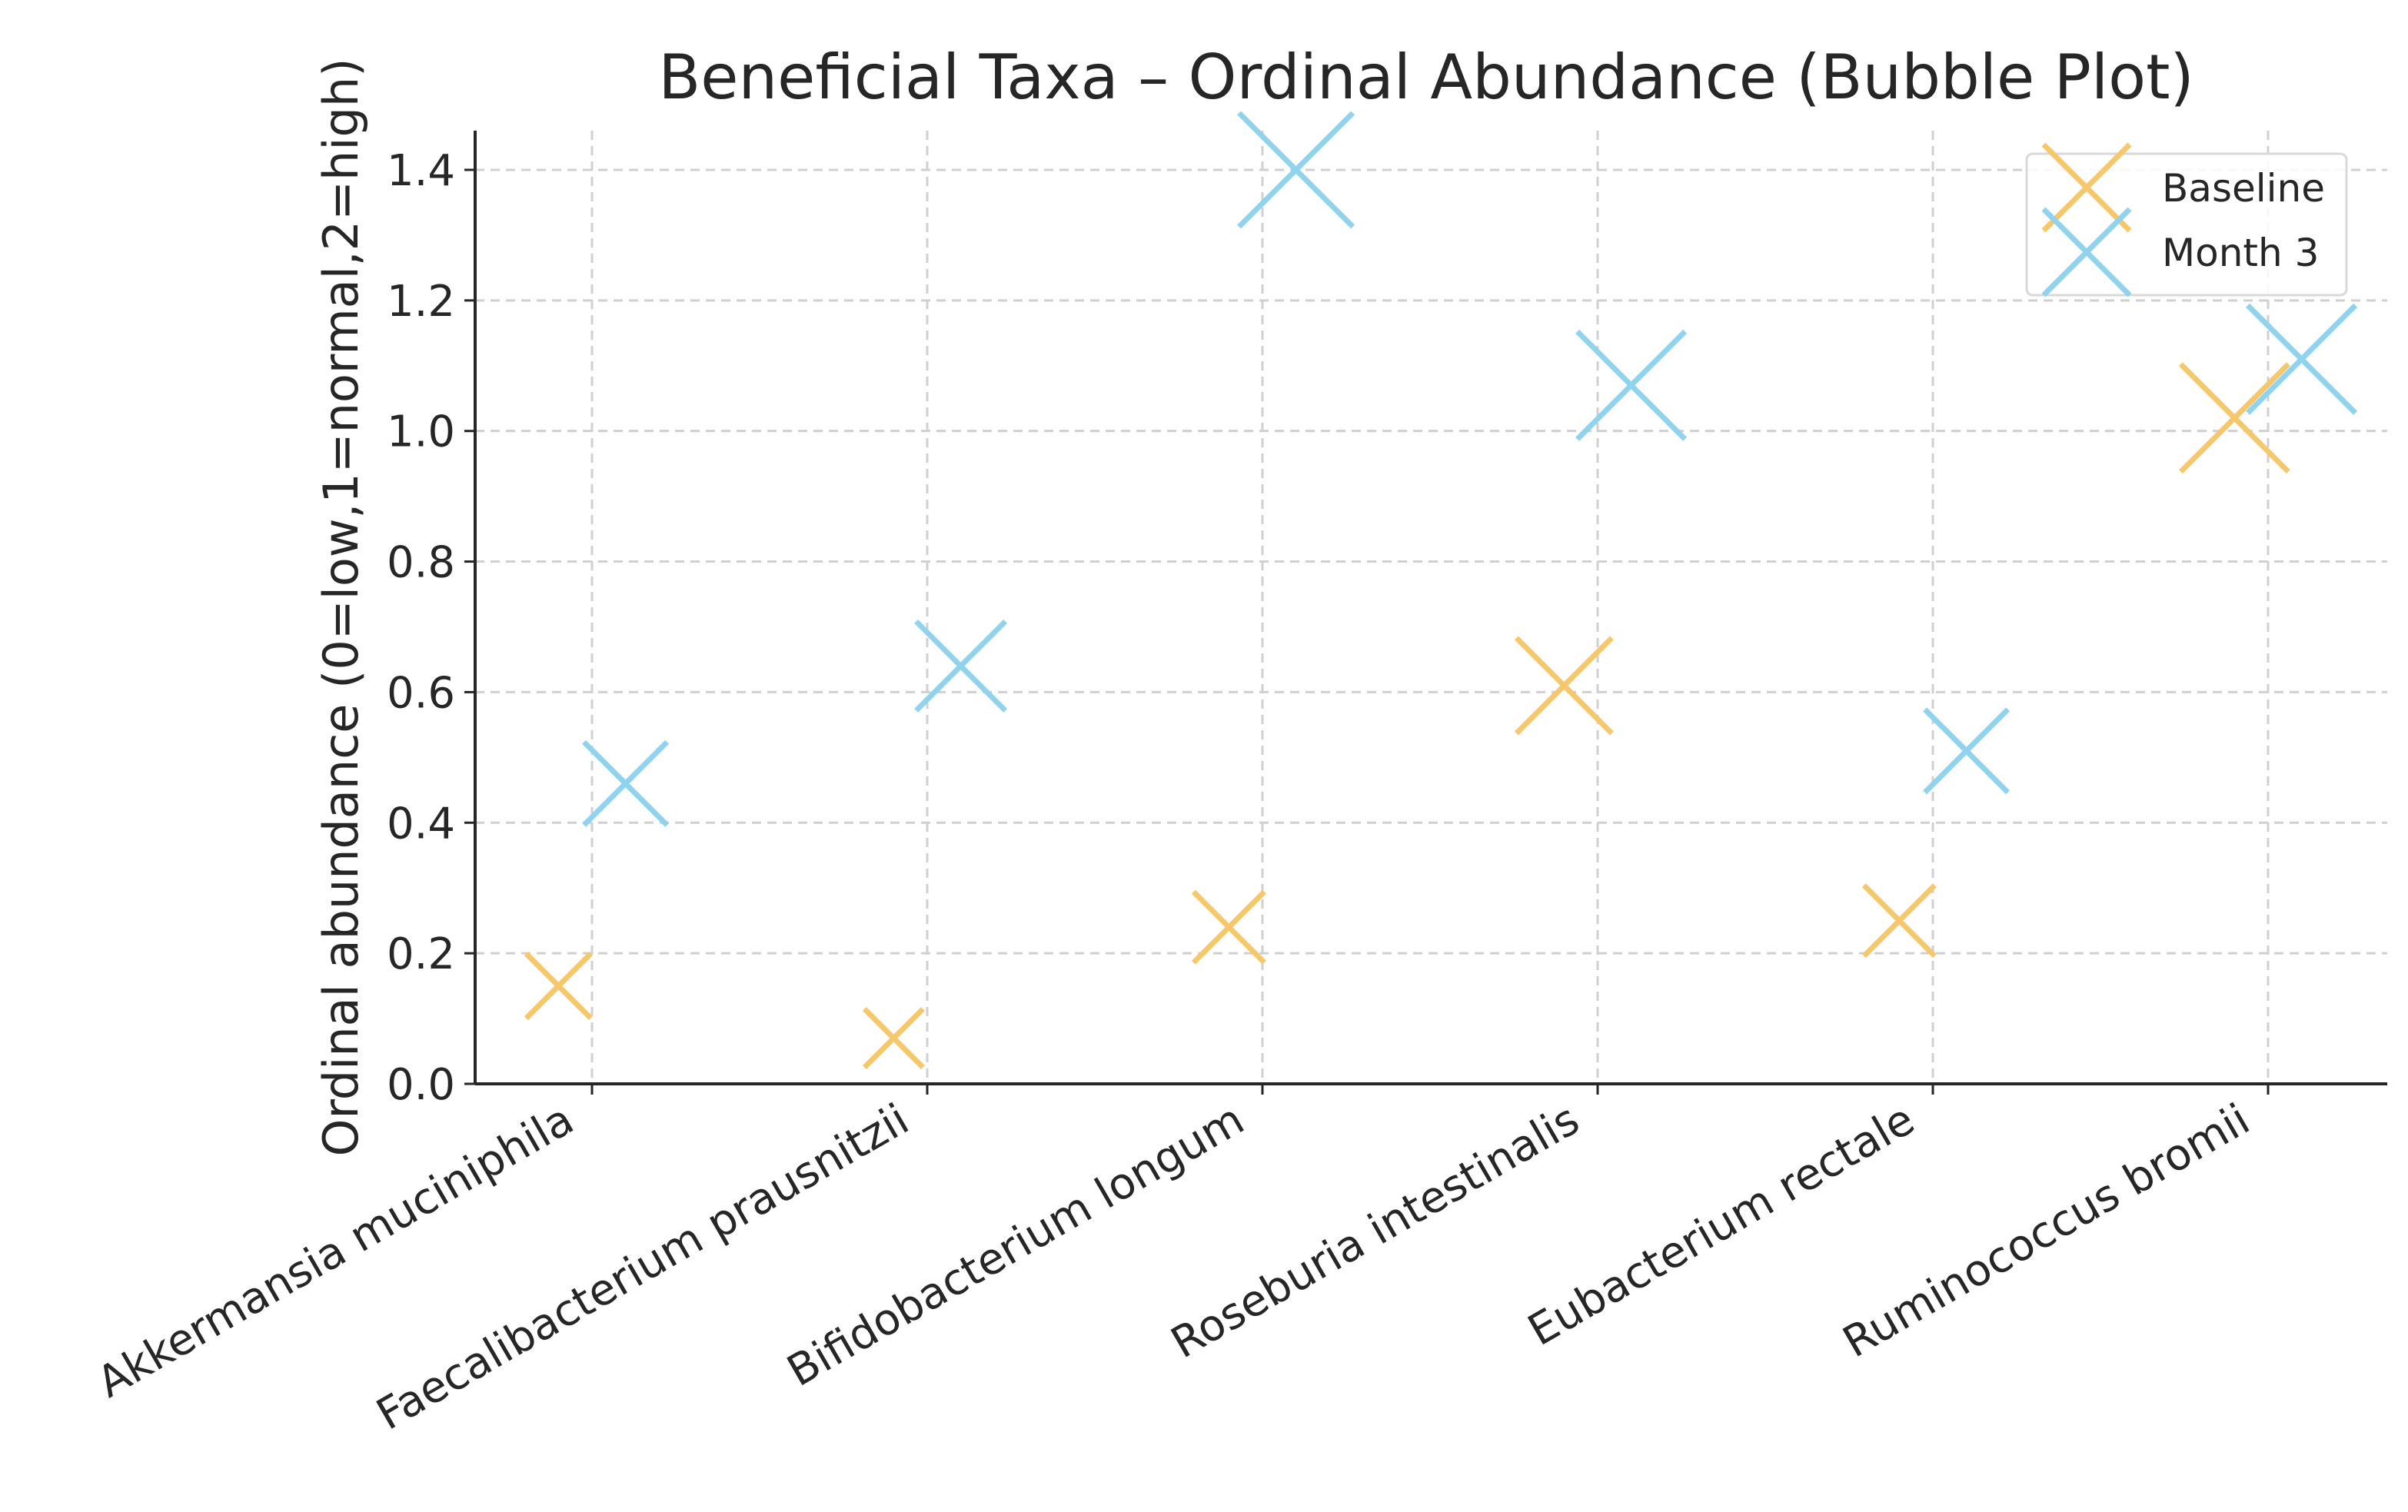 The width and height of the screenshot is (2408, 1512). What do you see at coordinates (421, 302) in the screenshot?
I see `y-tick-label: 1.2` at bounding box center [421, 302].